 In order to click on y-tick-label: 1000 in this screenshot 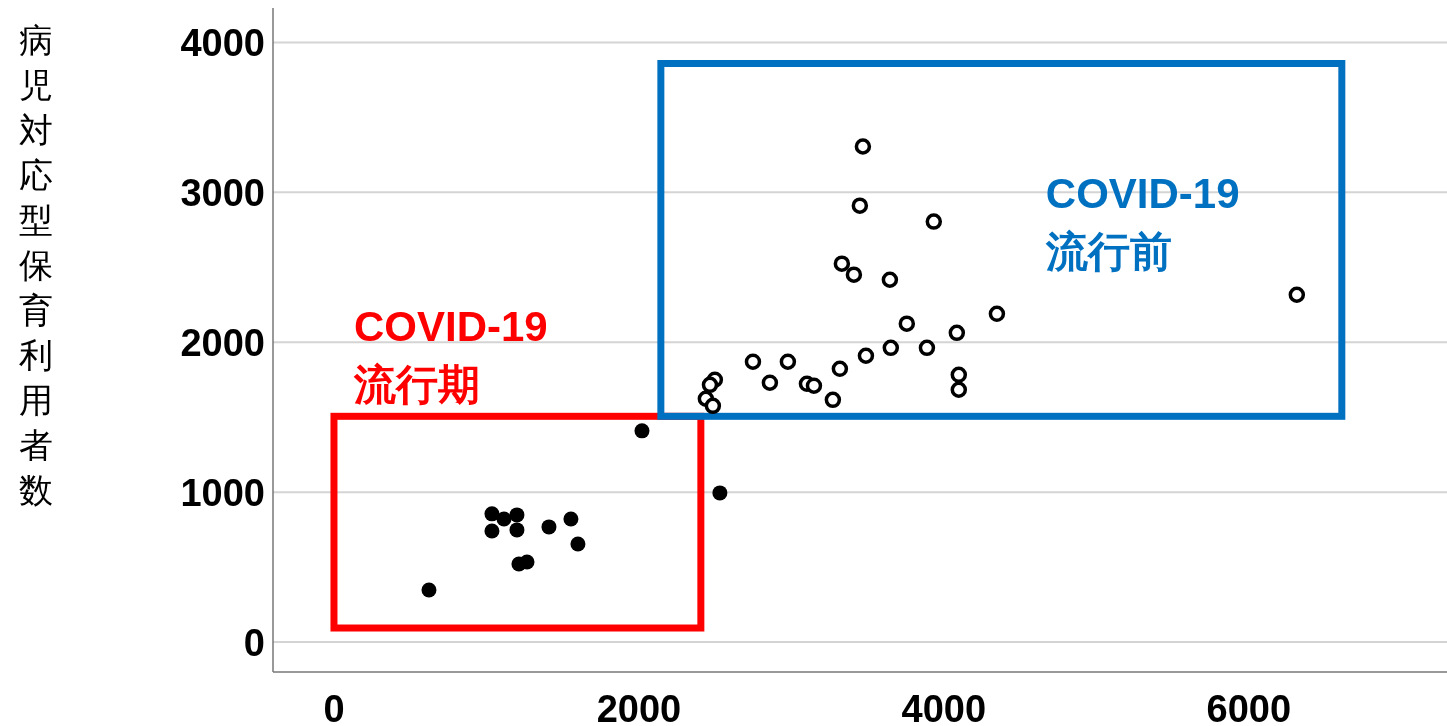, I will do `click(222, 493)`.